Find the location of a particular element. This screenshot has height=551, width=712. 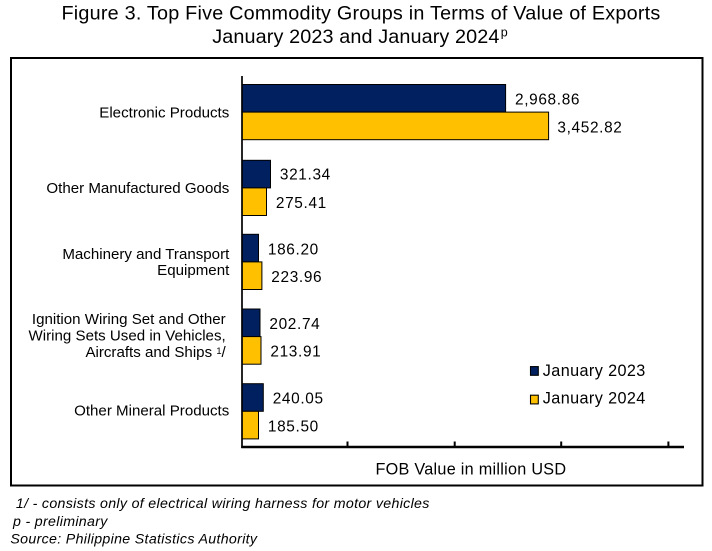

svg-text: Aircrafts and Ships 1/ is located at coordinates (155, 352).